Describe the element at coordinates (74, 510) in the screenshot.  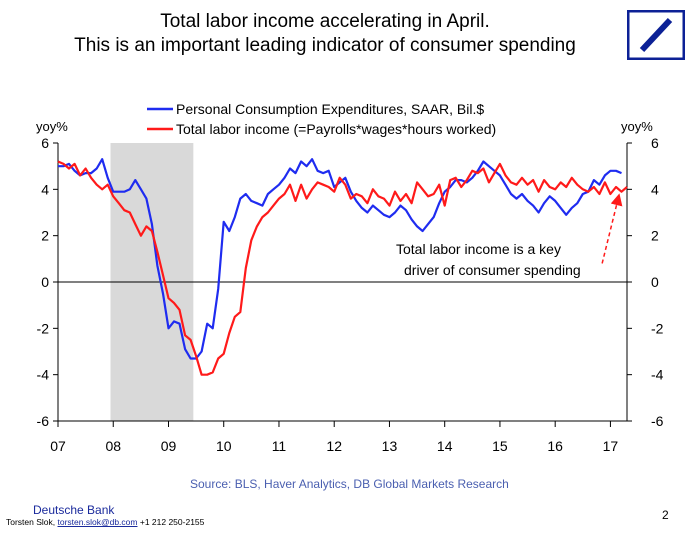
I see `company-name: Deutsche Bank` at that location.